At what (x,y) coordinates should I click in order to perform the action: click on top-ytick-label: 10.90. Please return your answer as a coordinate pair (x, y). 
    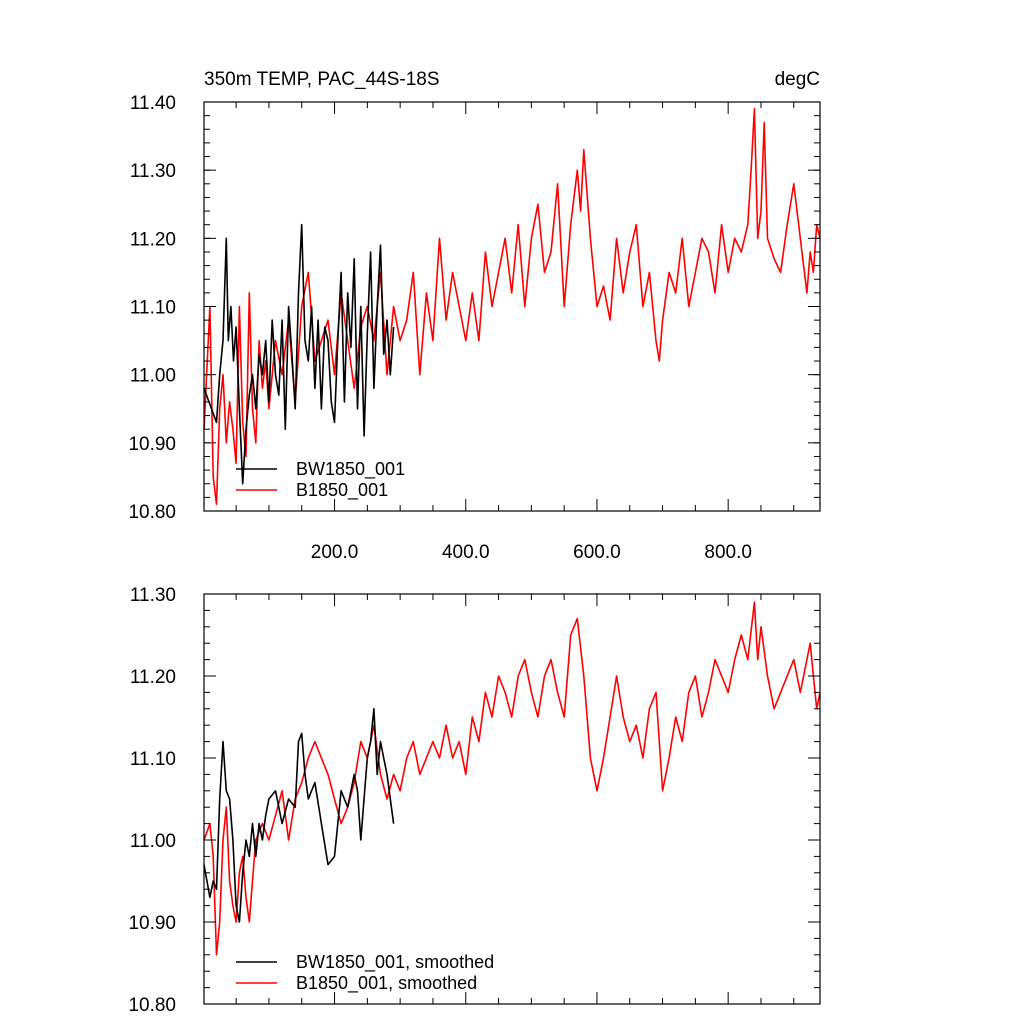
    Looking at the image, I should click on (152, 444).